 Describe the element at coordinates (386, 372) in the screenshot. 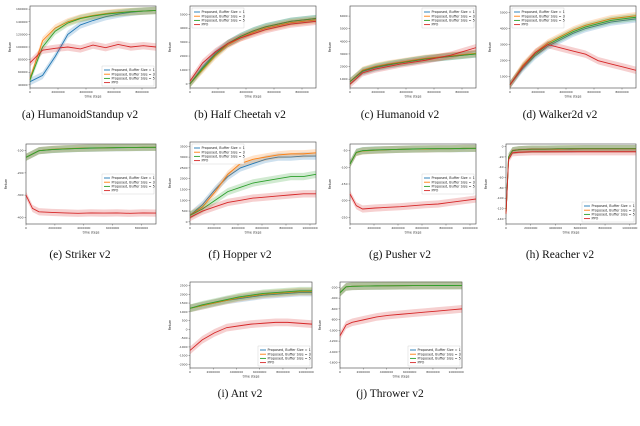

I see `x-tick-label: 4000000` at that location.